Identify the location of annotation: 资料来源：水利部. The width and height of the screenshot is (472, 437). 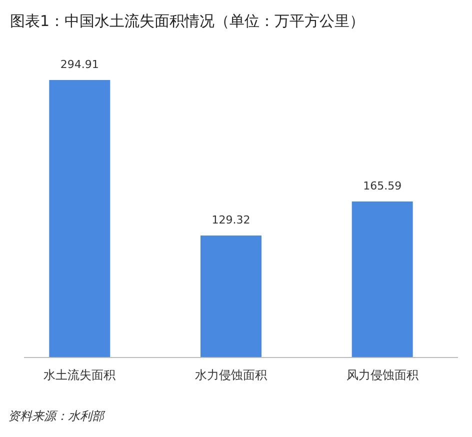
(56, 416).